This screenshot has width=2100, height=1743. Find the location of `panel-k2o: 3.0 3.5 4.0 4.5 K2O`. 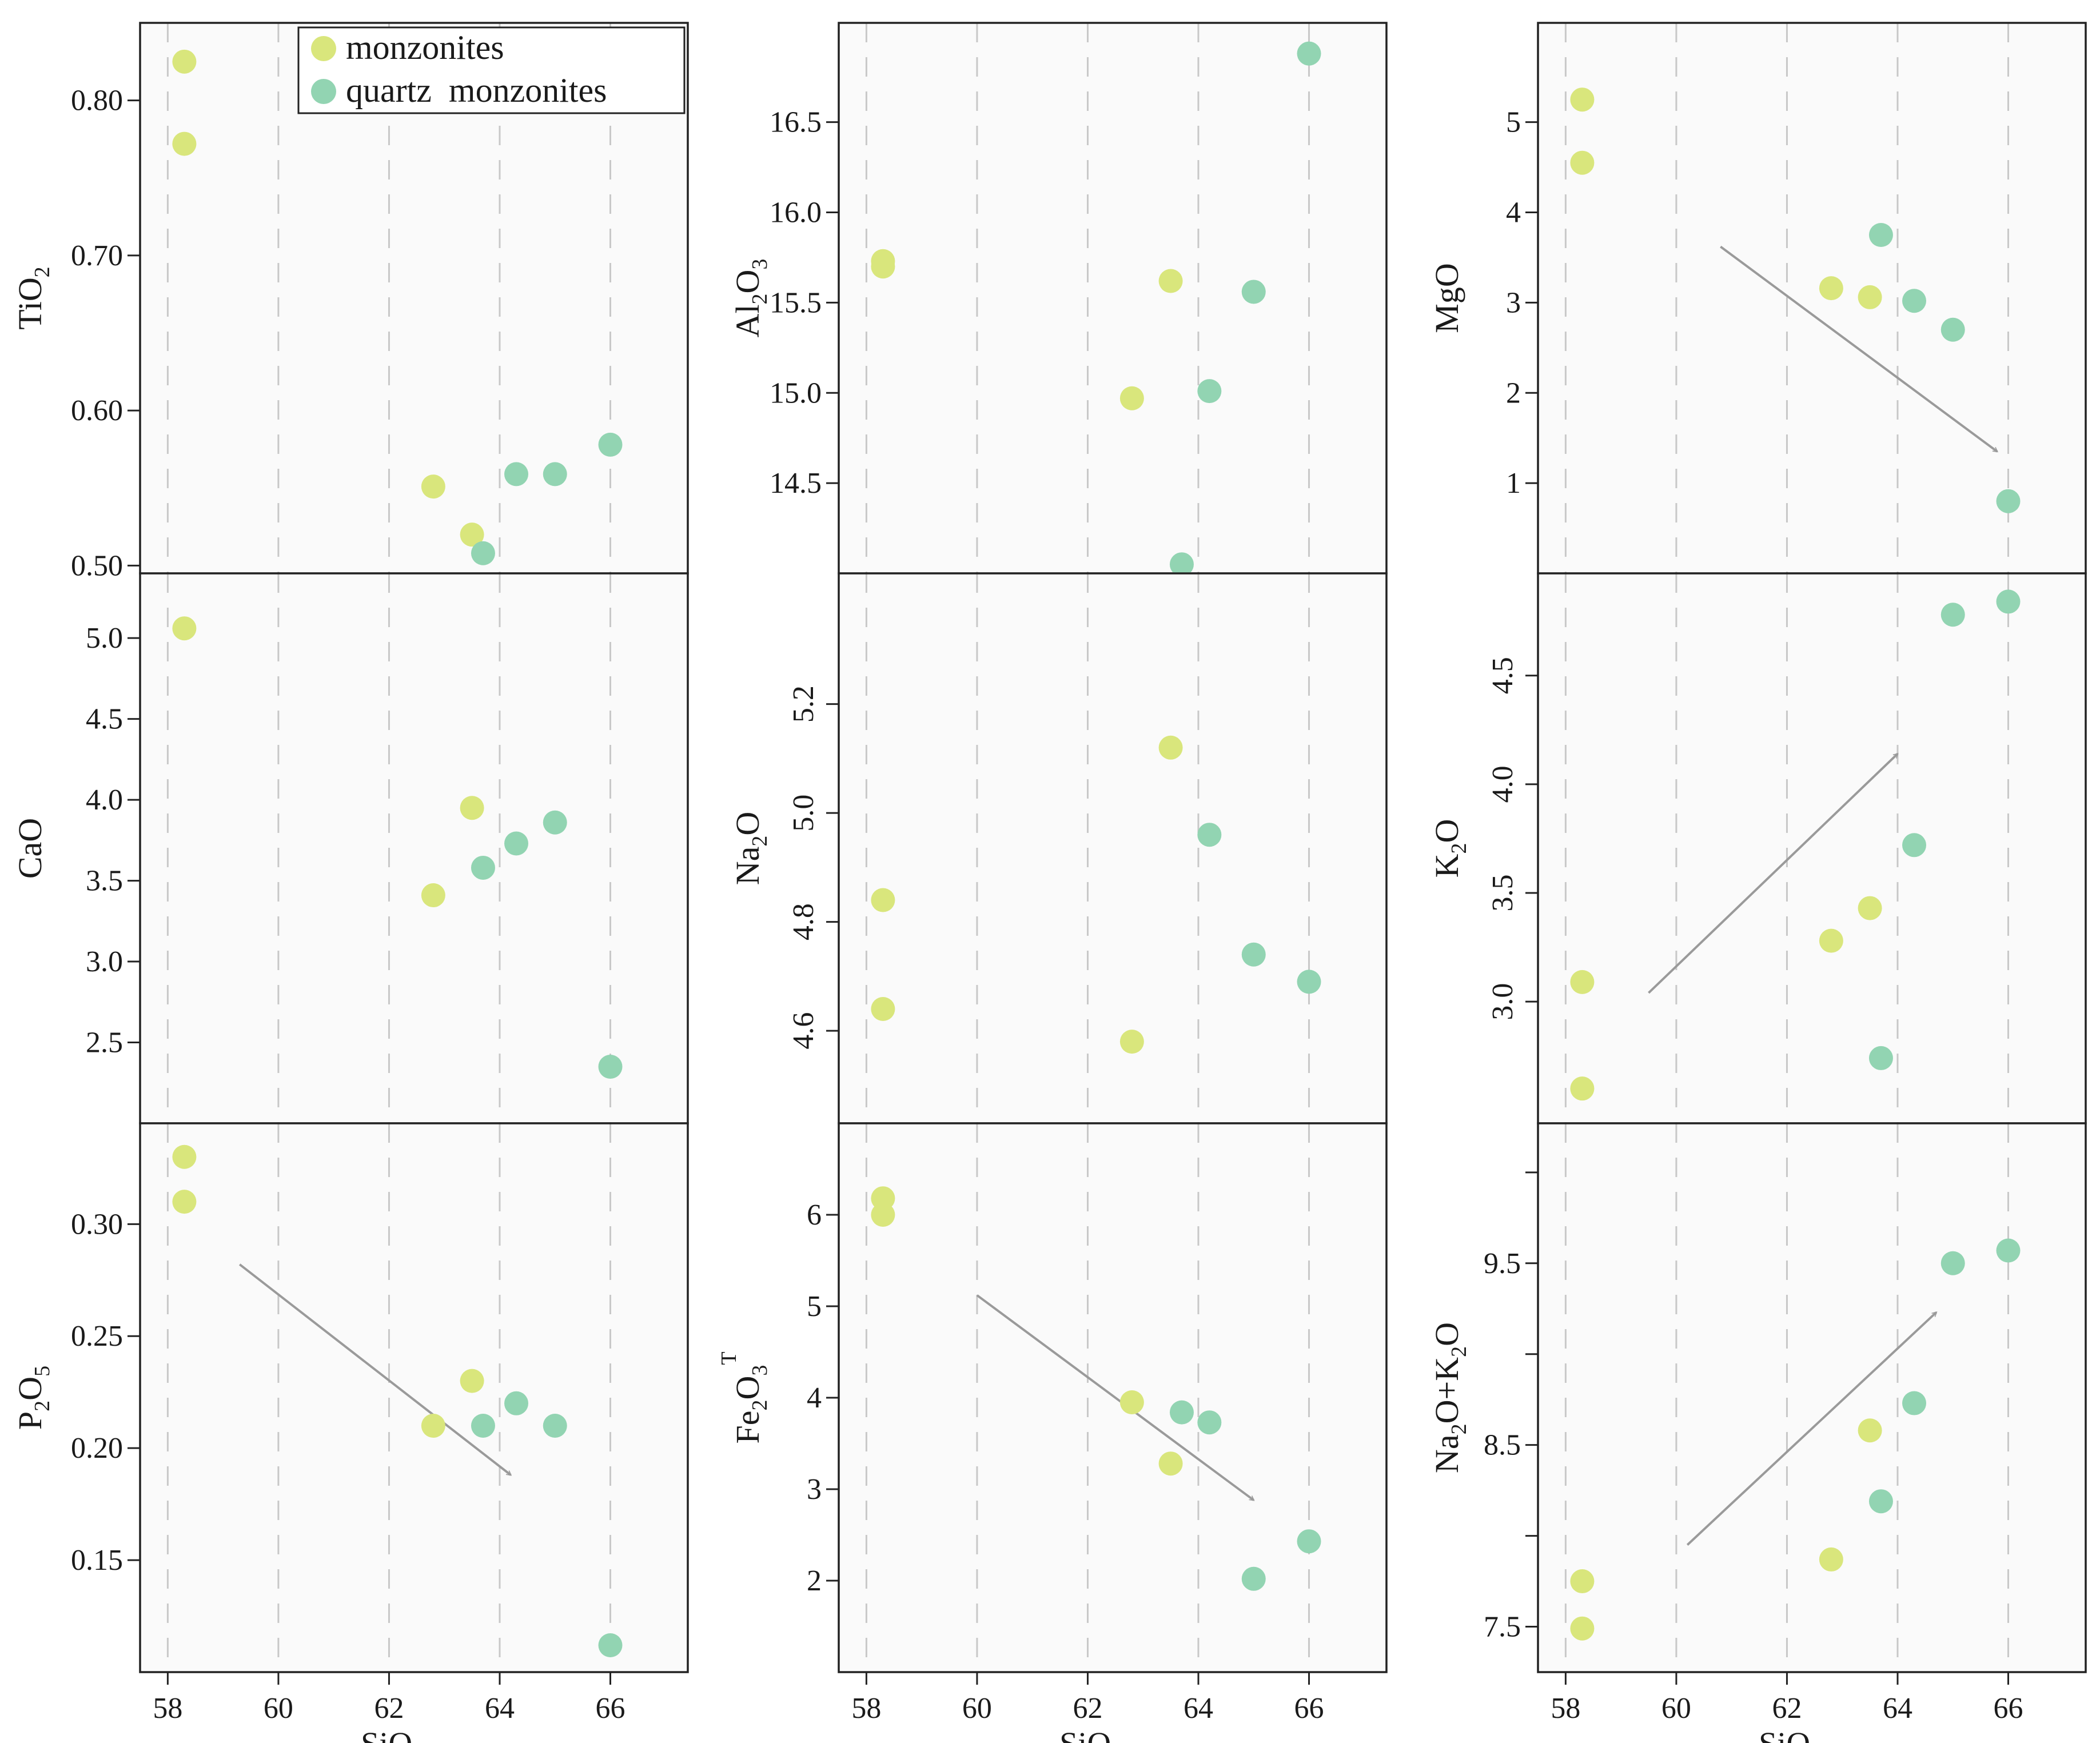

panel-k2o: 3.0 3.5 4.0 4.5 K2O is located at coordinates (1757, 848).